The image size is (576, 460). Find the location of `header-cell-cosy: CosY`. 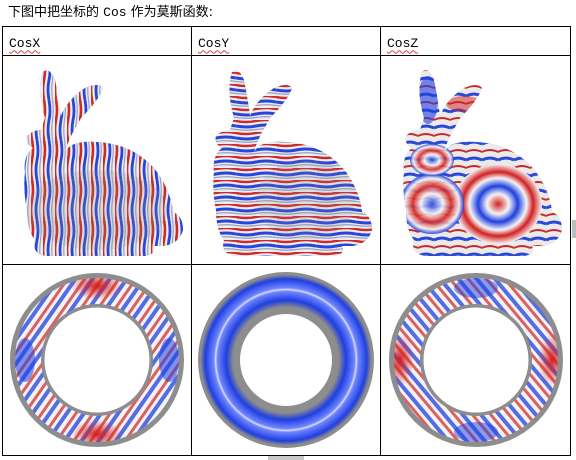

header-cell-cosy: CosY is located at coordinates (286, 41).